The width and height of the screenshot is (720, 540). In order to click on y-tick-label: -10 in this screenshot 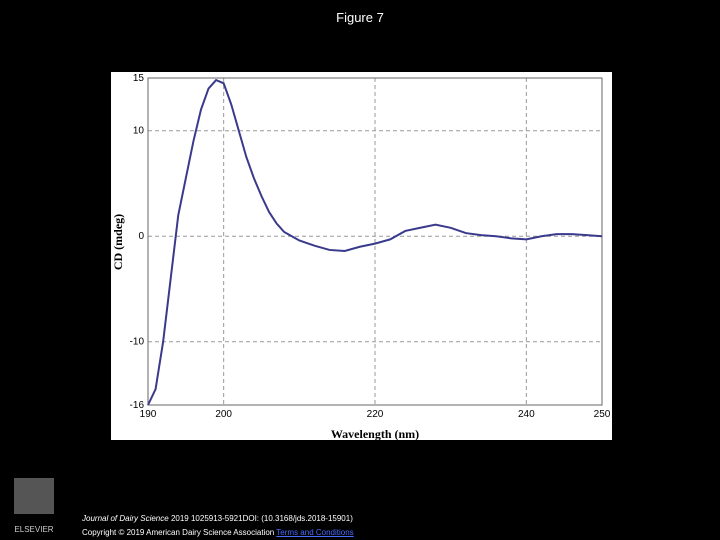, I will do `click(137, 342)`.